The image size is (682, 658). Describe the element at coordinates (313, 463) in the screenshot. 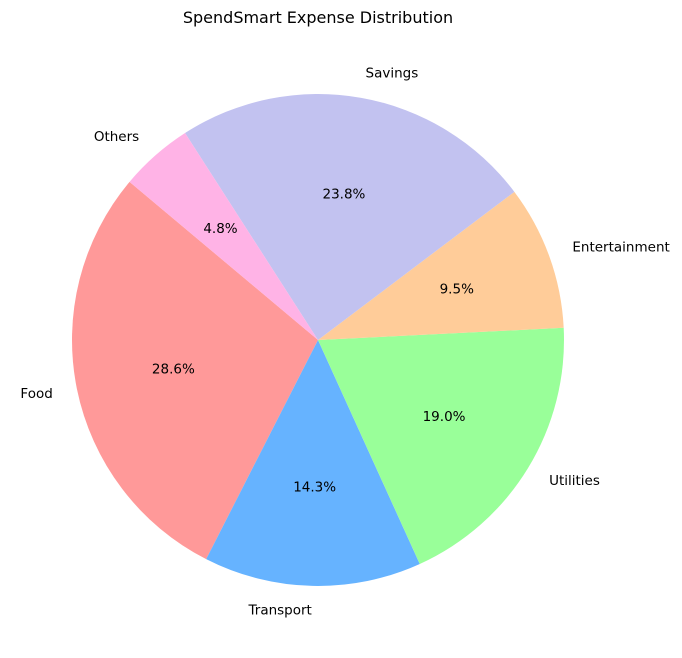

I see `pie-slice-transport` at that location.